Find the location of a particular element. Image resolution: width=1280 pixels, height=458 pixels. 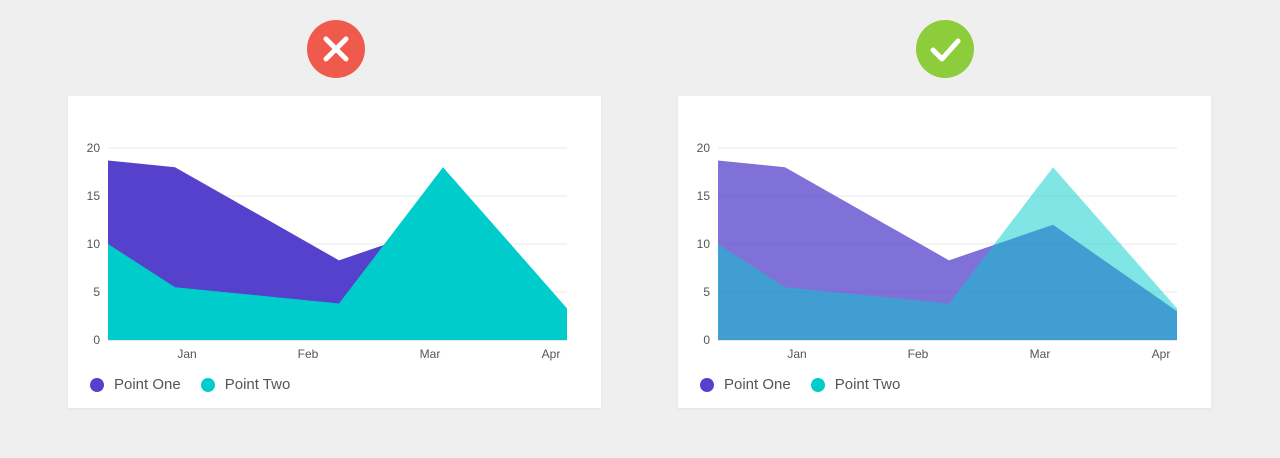

x-icon is located at coordinates (336, 49).